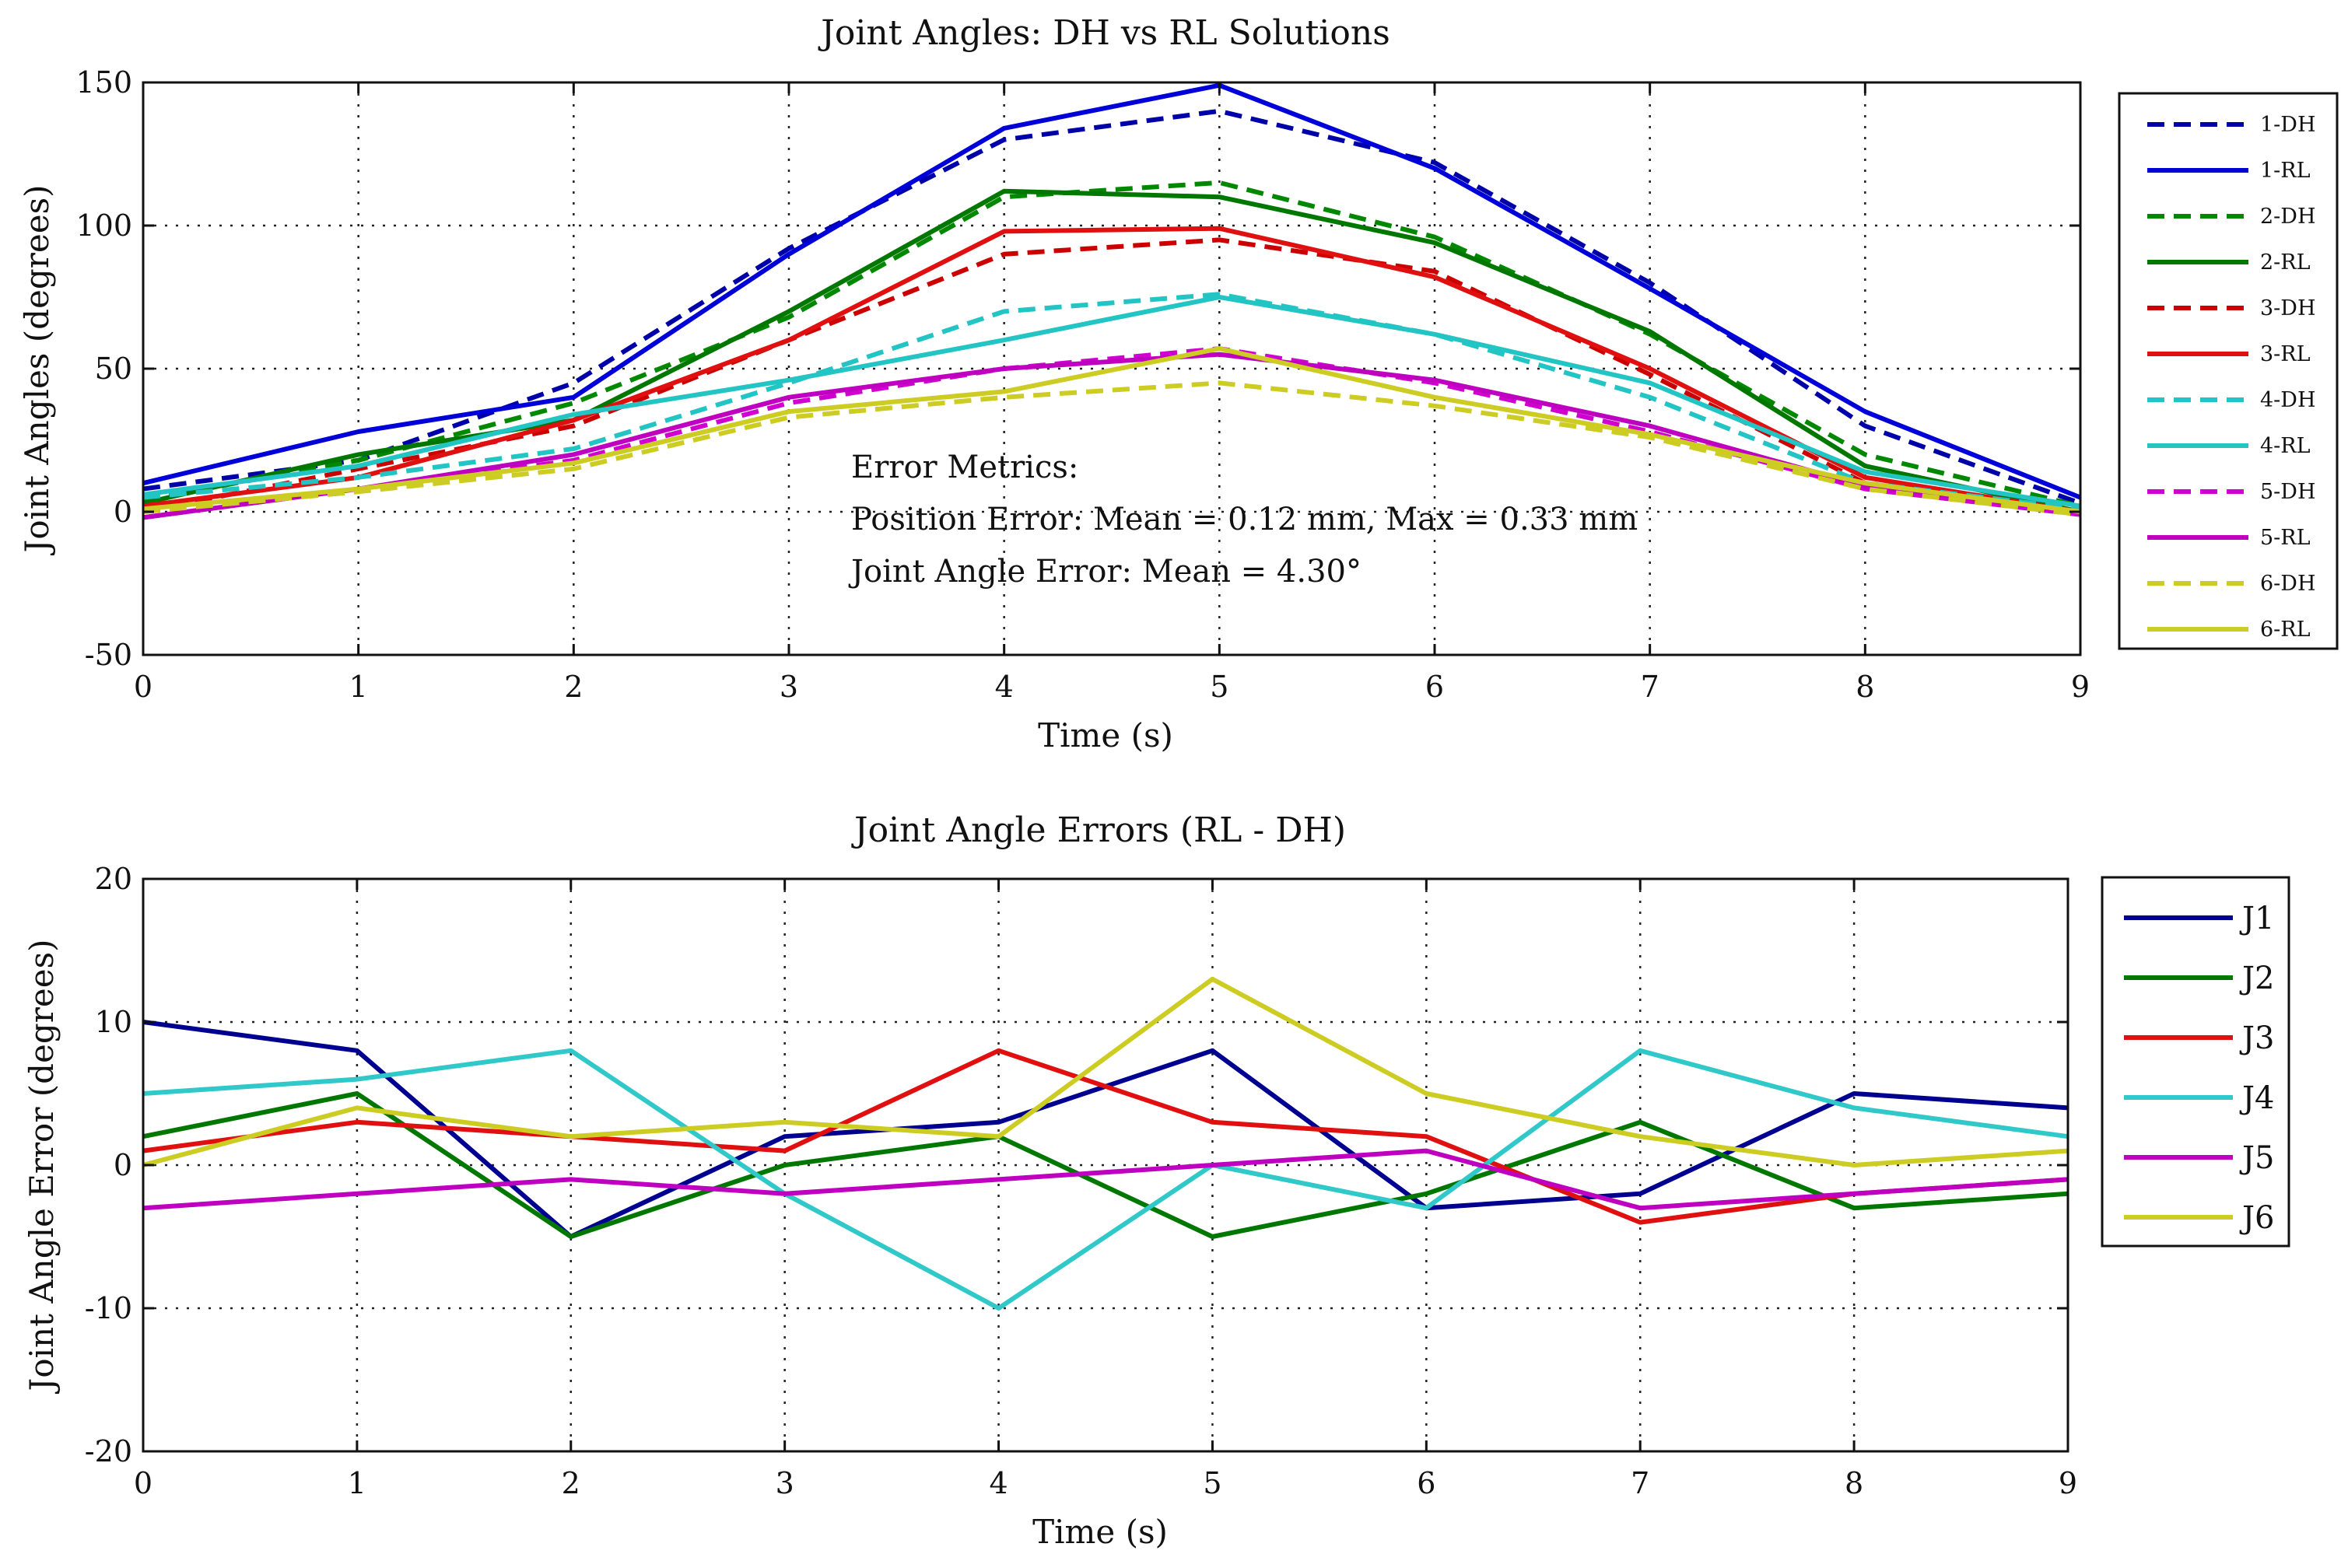  I want to click on legend-label-j4: J4, so click(2256, 1098).